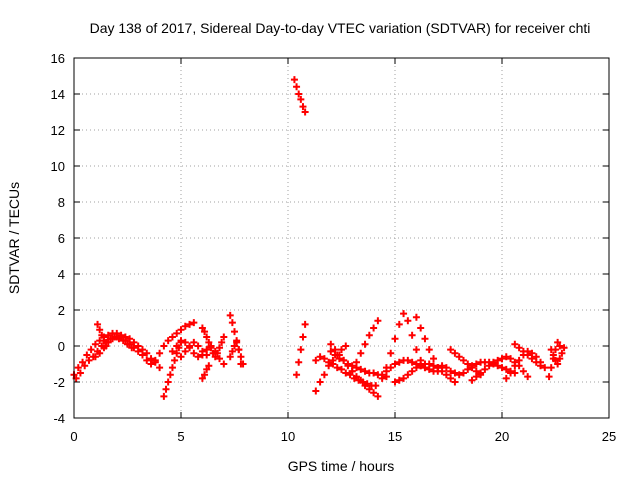  What do you see at coordinates (61, 274) in the screenshot?
I see `y-tick-label: 4` at bounding box center [61, 274].